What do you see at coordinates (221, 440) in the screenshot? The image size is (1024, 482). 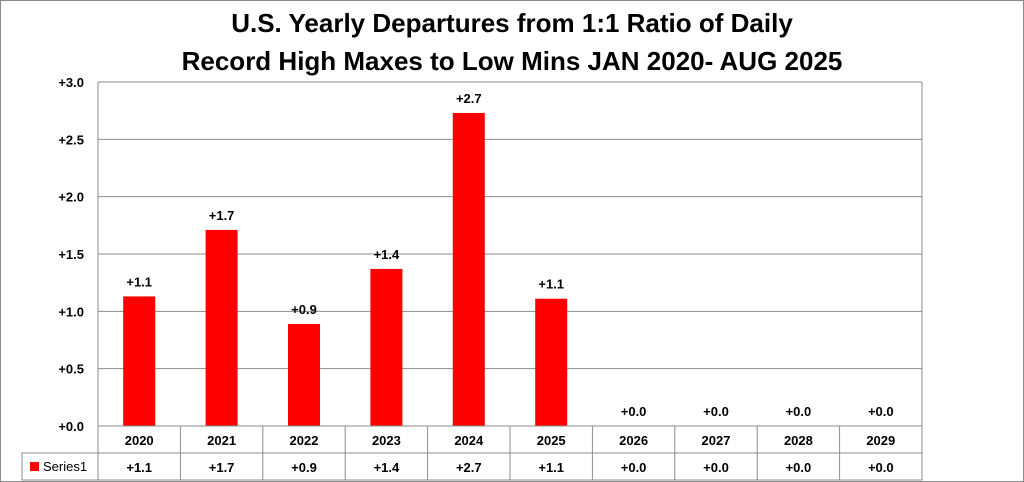 I see `x-tick-label: 2021` at bounding box center [221, 440].